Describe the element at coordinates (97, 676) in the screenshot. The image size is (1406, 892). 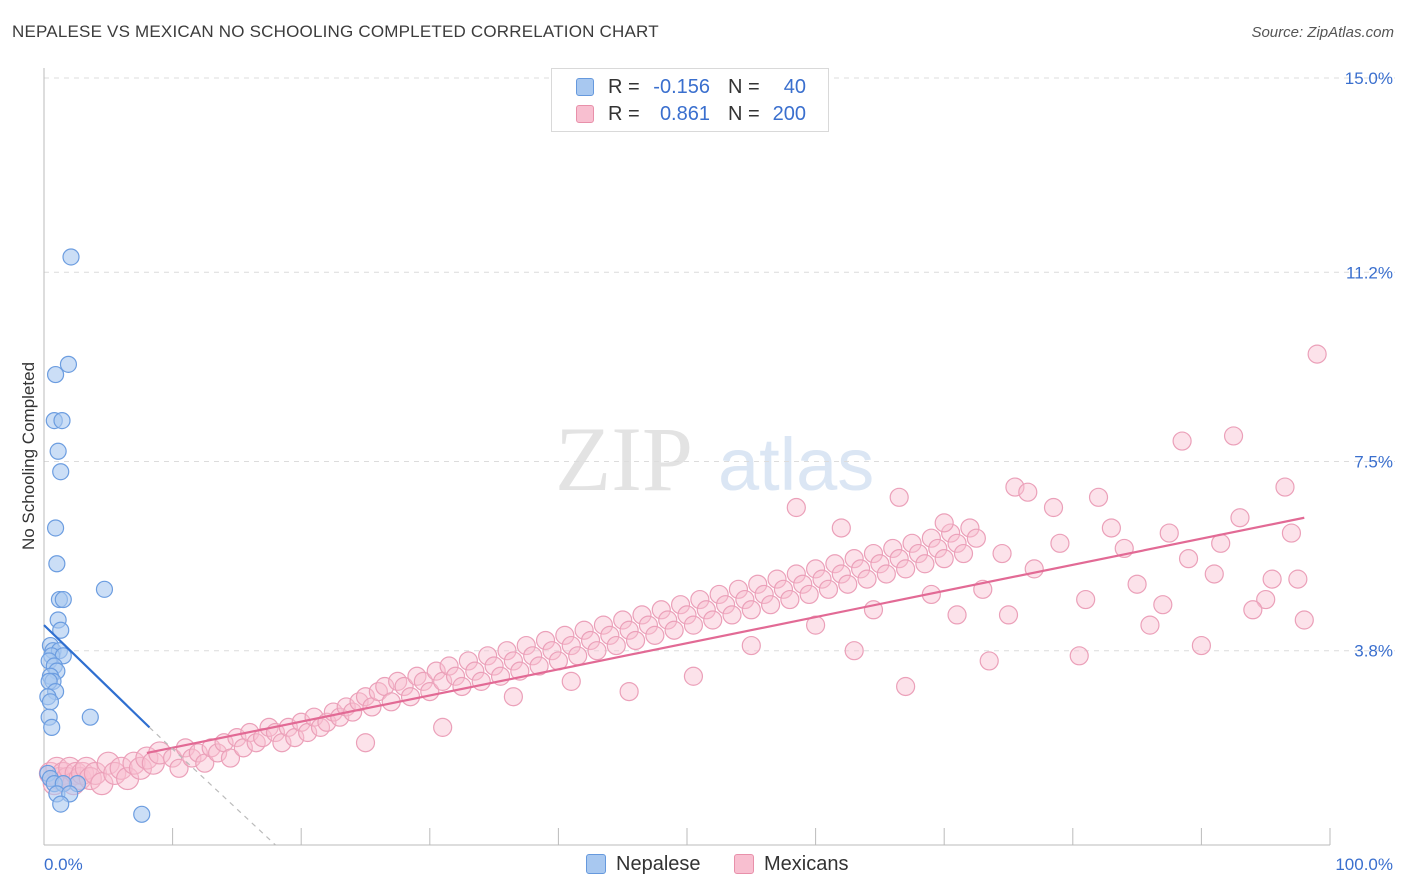
I see `nepalese-trend-line` at that location.